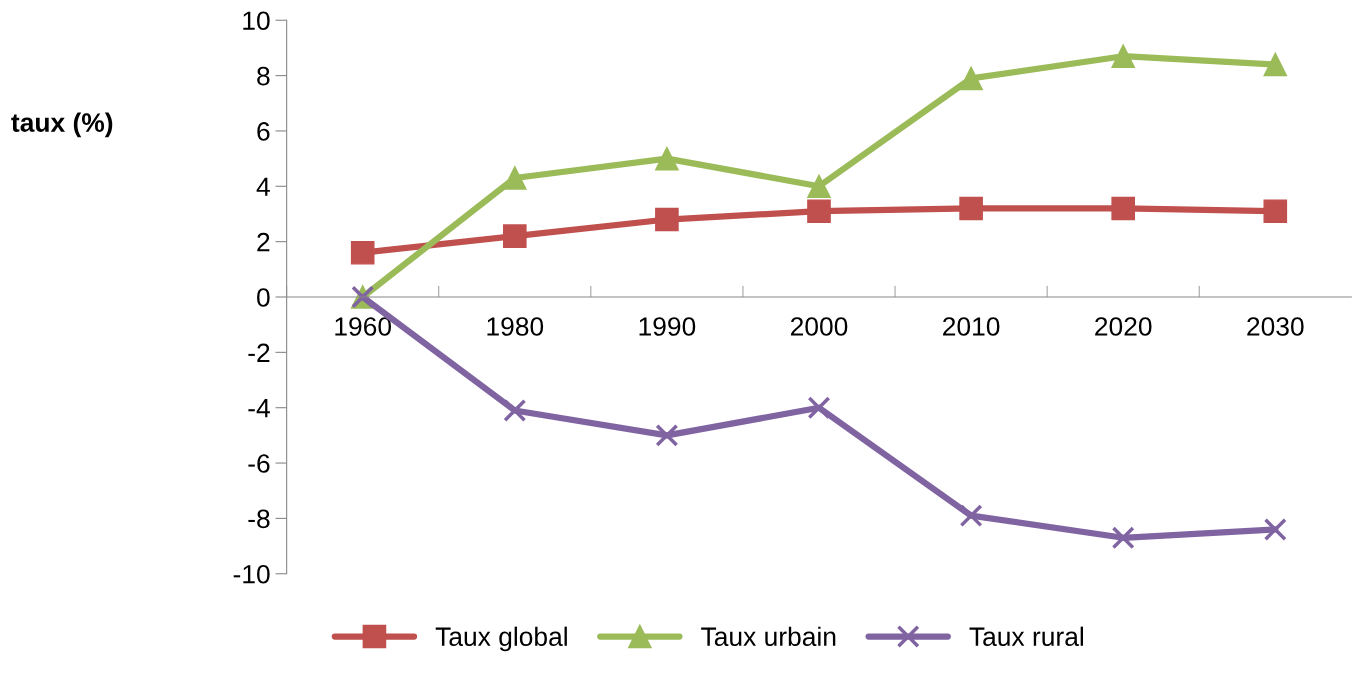 This screenshot has height=675, width=1365. I want to click on y-tick-label: 10, so click(256, 21).